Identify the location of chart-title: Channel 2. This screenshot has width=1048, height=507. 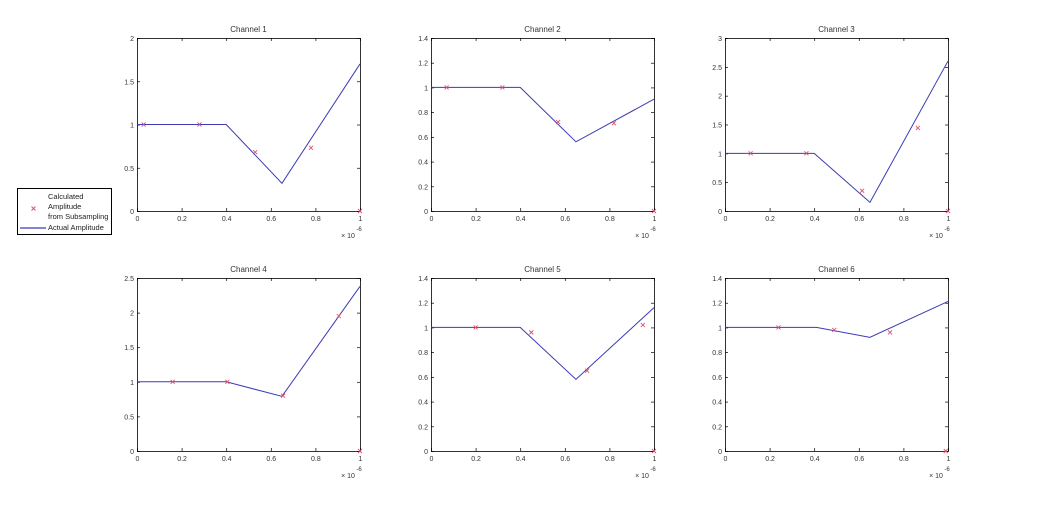
(542, 29).